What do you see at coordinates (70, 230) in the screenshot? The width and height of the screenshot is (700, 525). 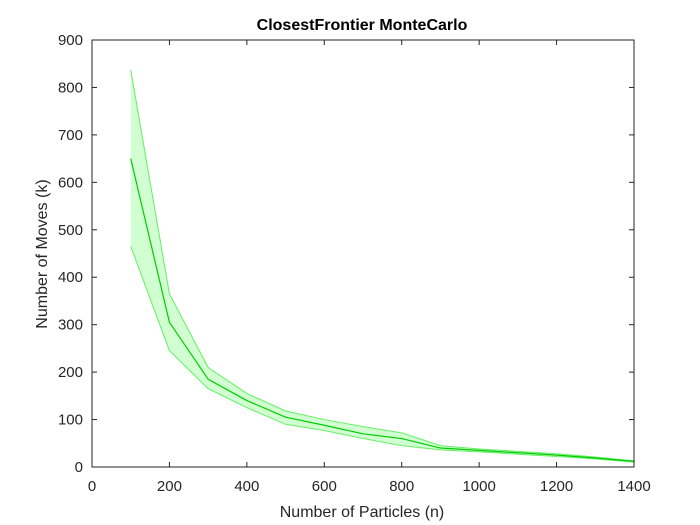 I see `y-tick-label: 500` at bounding box center [70, 230].